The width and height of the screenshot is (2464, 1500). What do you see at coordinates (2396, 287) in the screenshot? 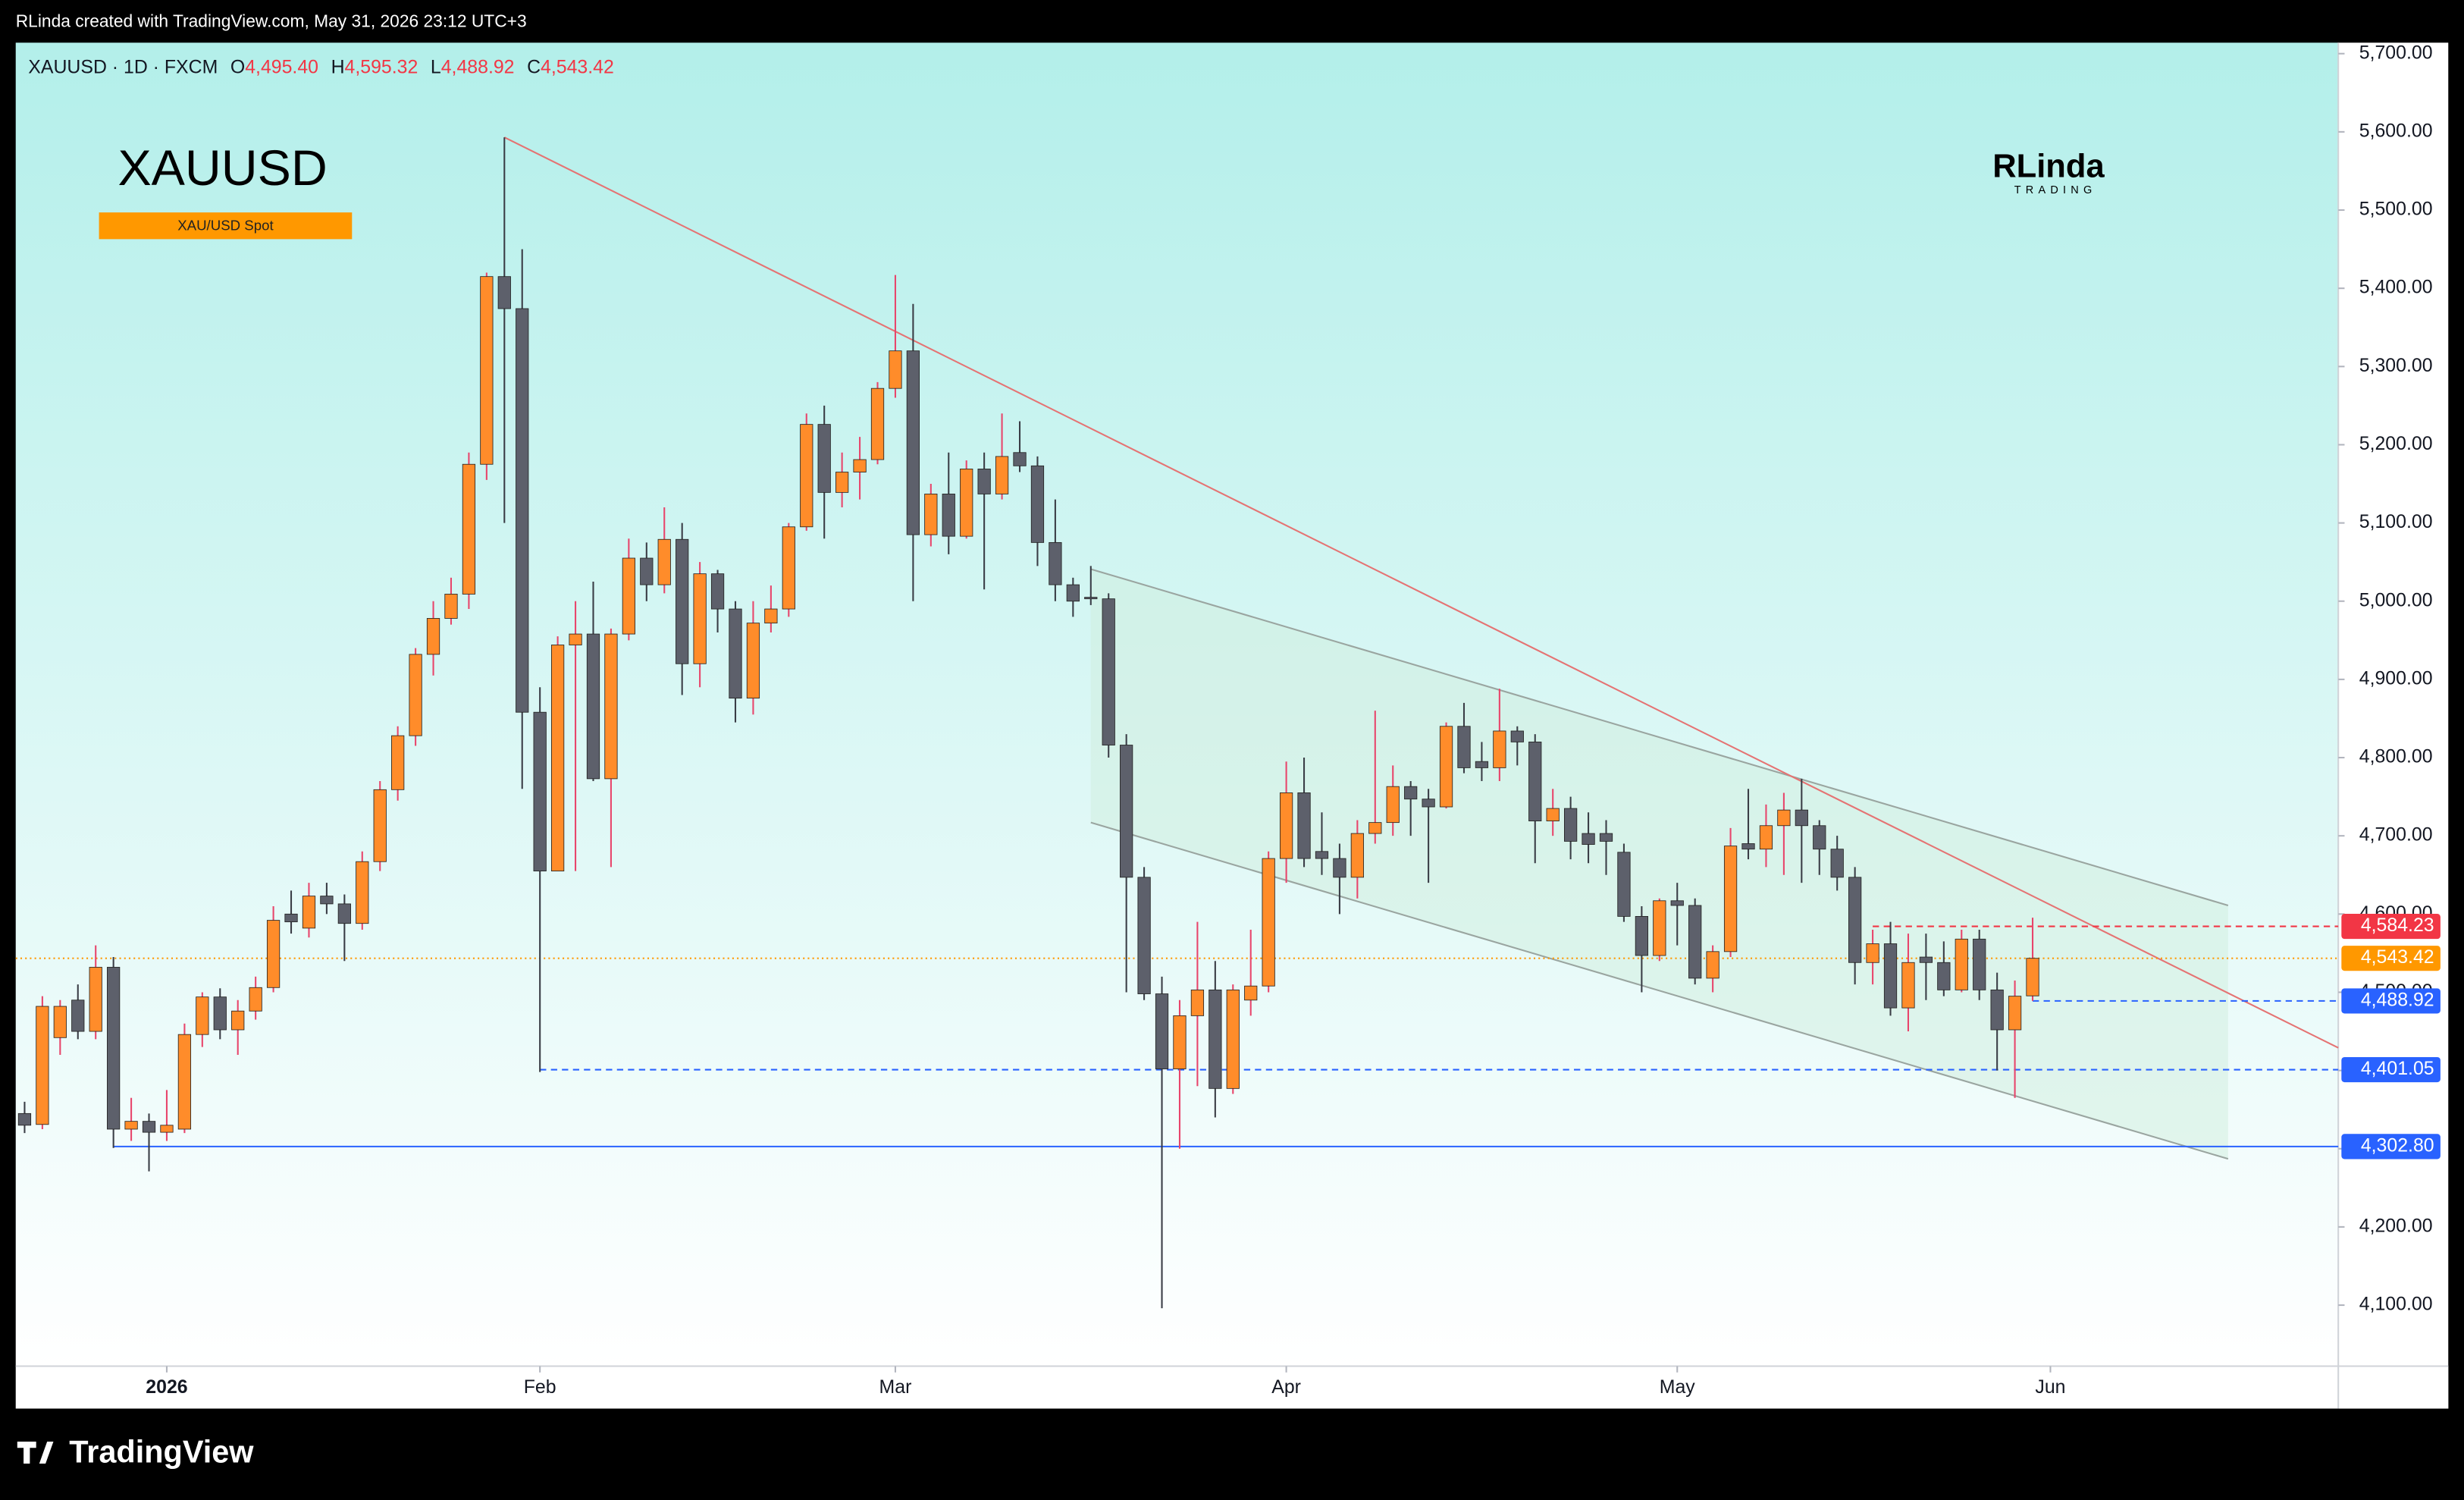
I see `y-tick-label: 5,400.00` at bounding box center [2396, 287].